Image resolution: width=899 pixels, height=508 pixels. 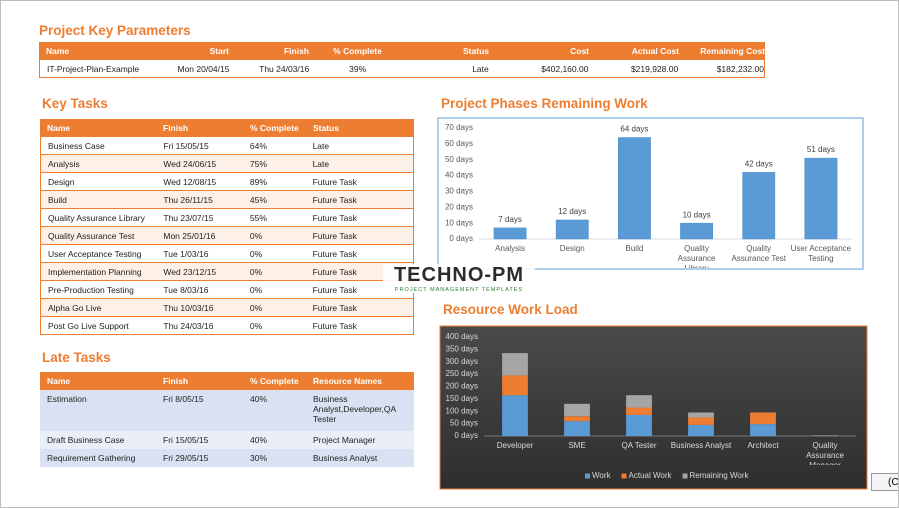 What do you see at coordinates (57, 199) in the screenshot?
I see `table-cell: Build` at bounding box center [57, 199].